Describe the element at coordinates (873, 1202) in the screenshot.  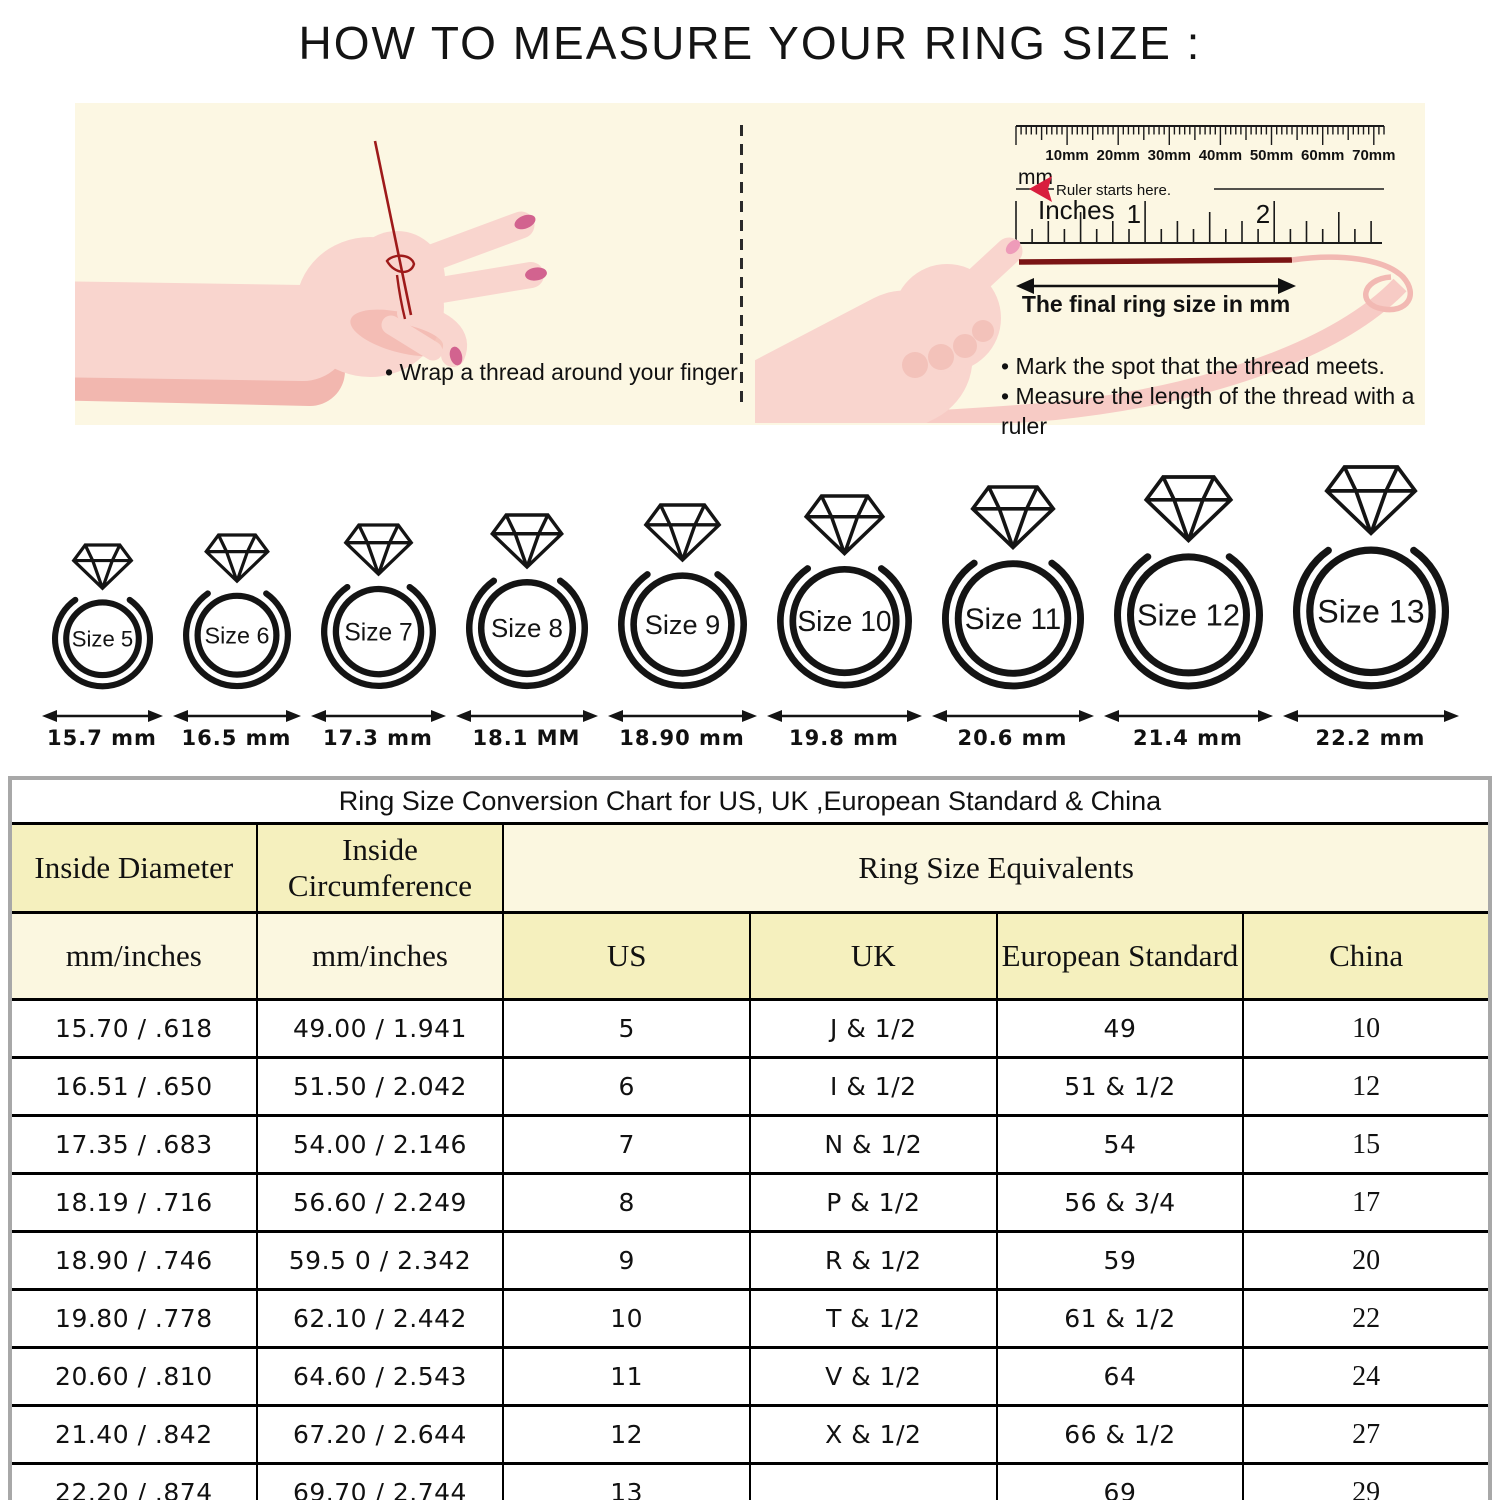
I see `table-cell: P & 1/2` at that location.